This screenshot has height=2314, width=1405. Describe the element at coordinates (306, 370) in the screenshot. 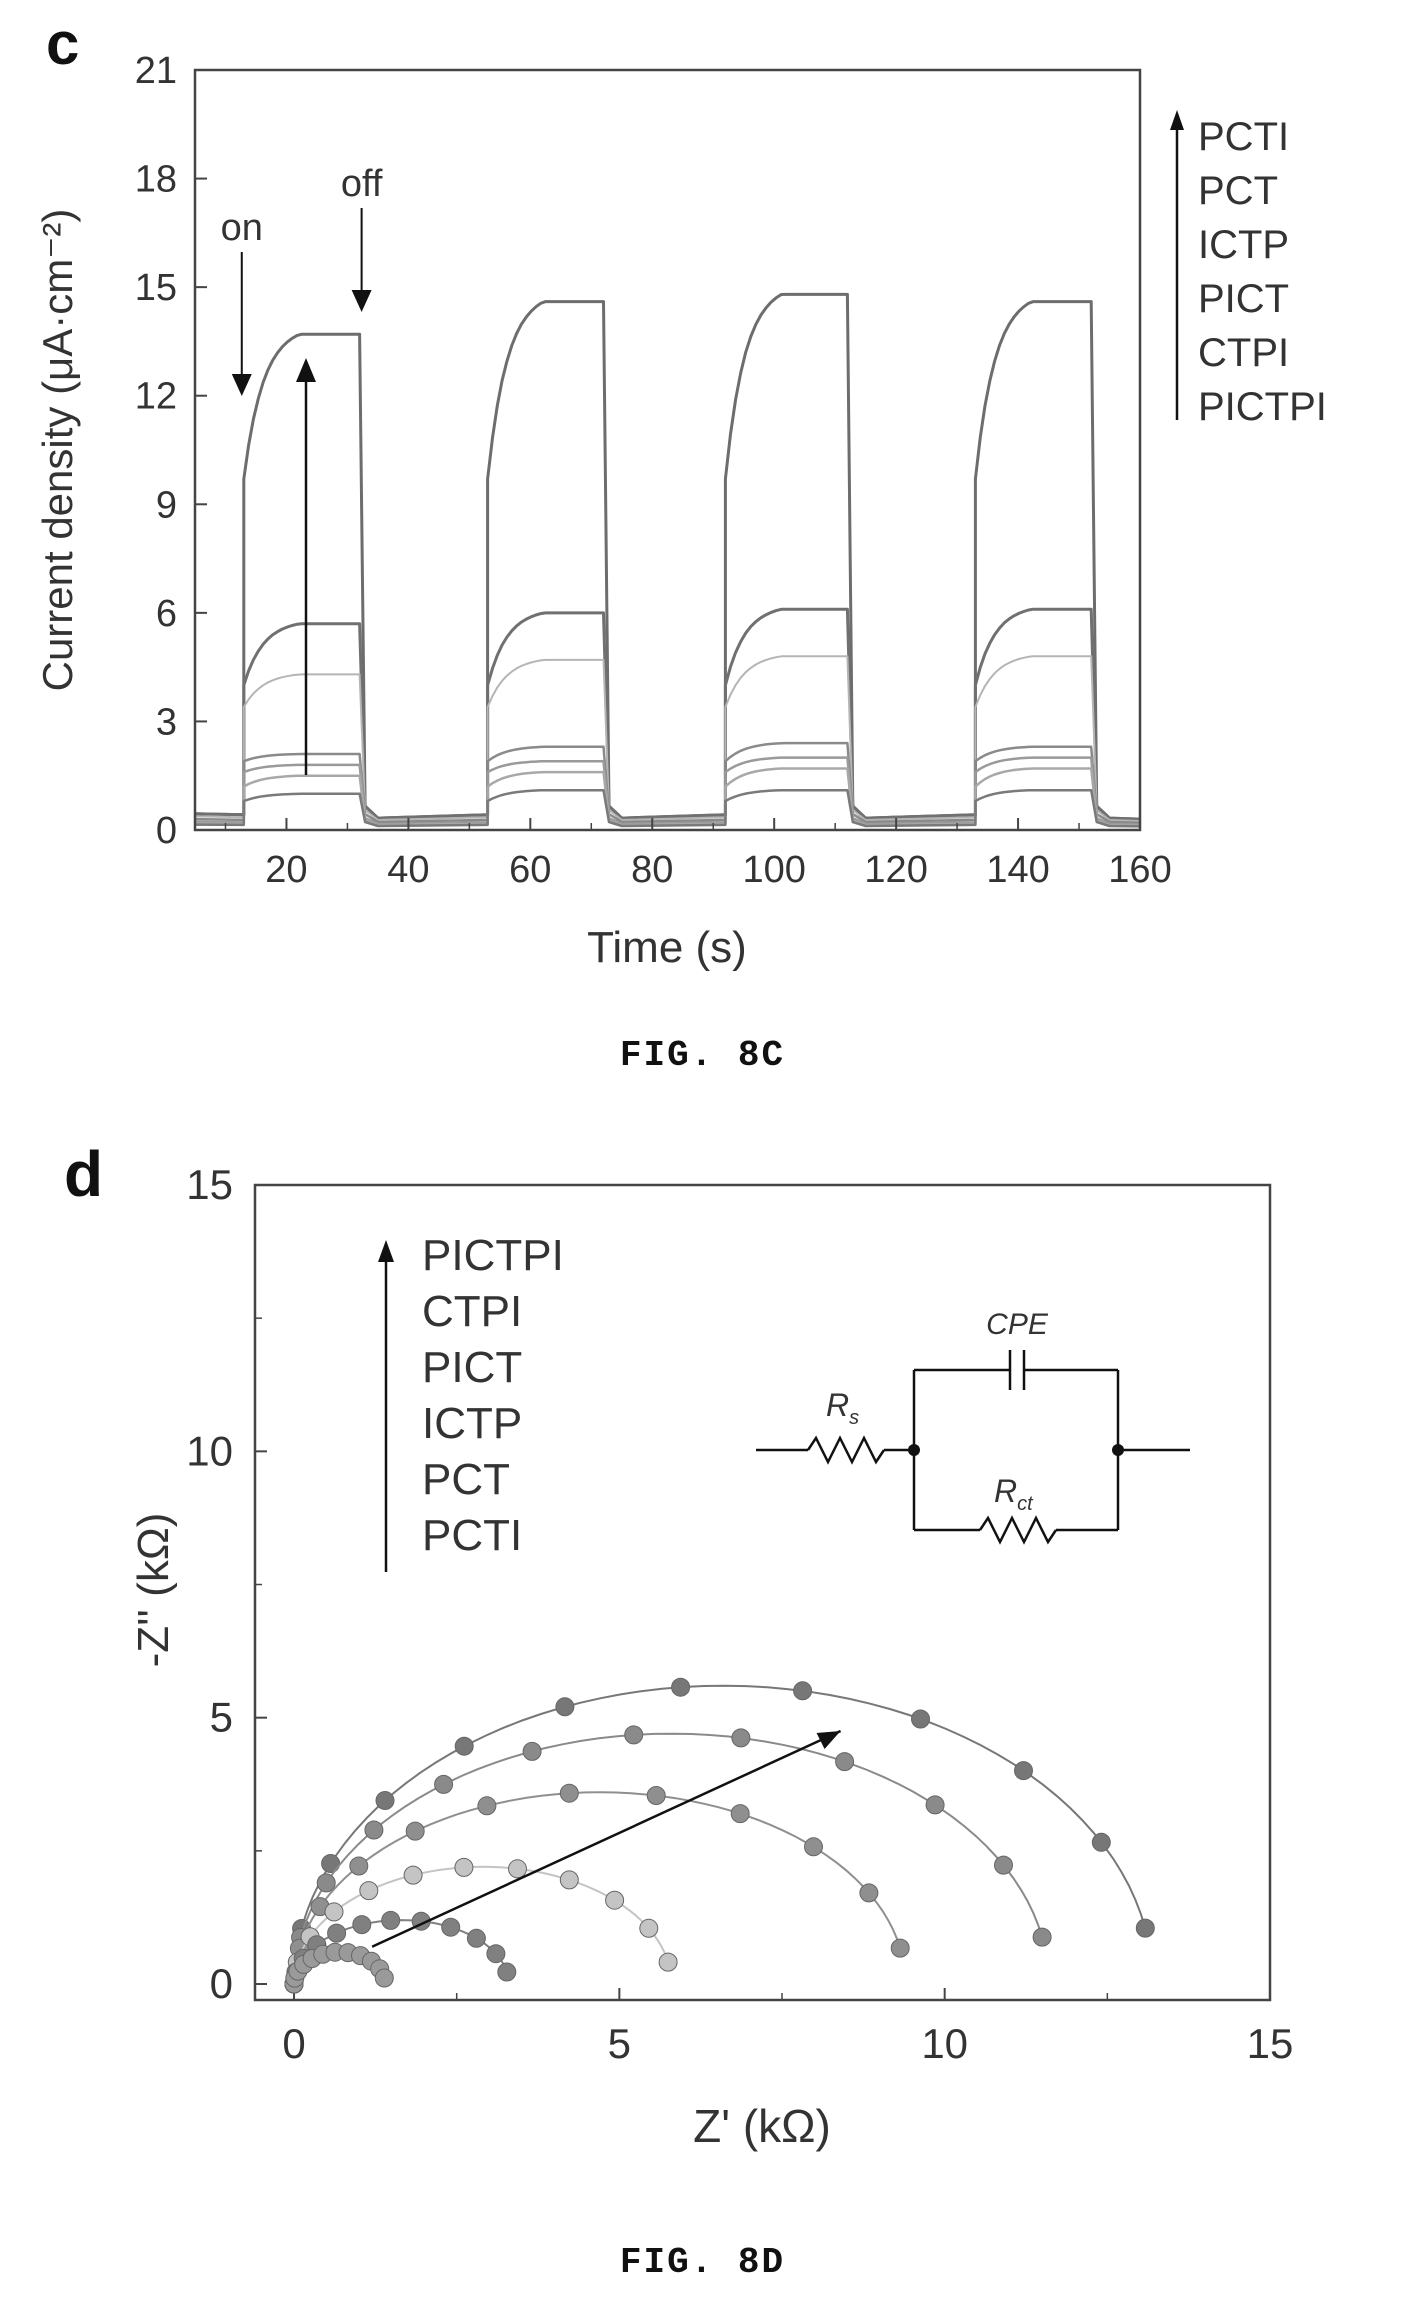

I see `trend-arrowhead-c` at that location.